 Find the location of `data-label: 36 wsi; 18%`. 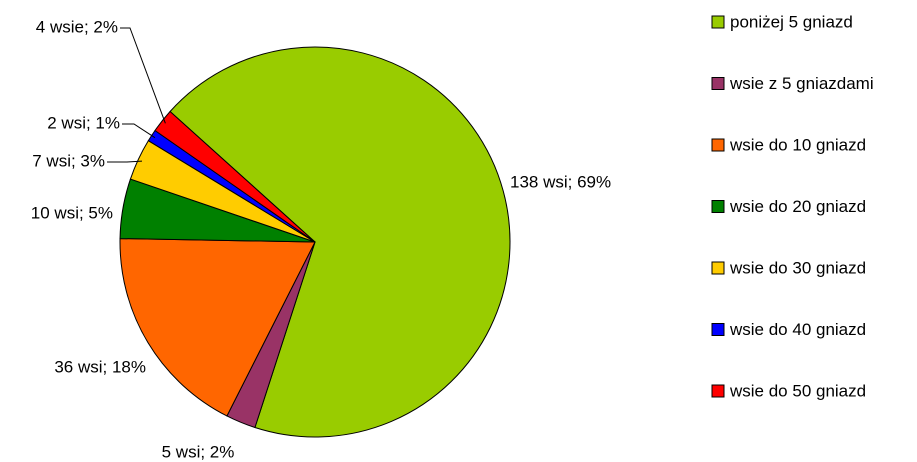

data-label: 36 wsi; 18% is located at coordinates (100, 366).